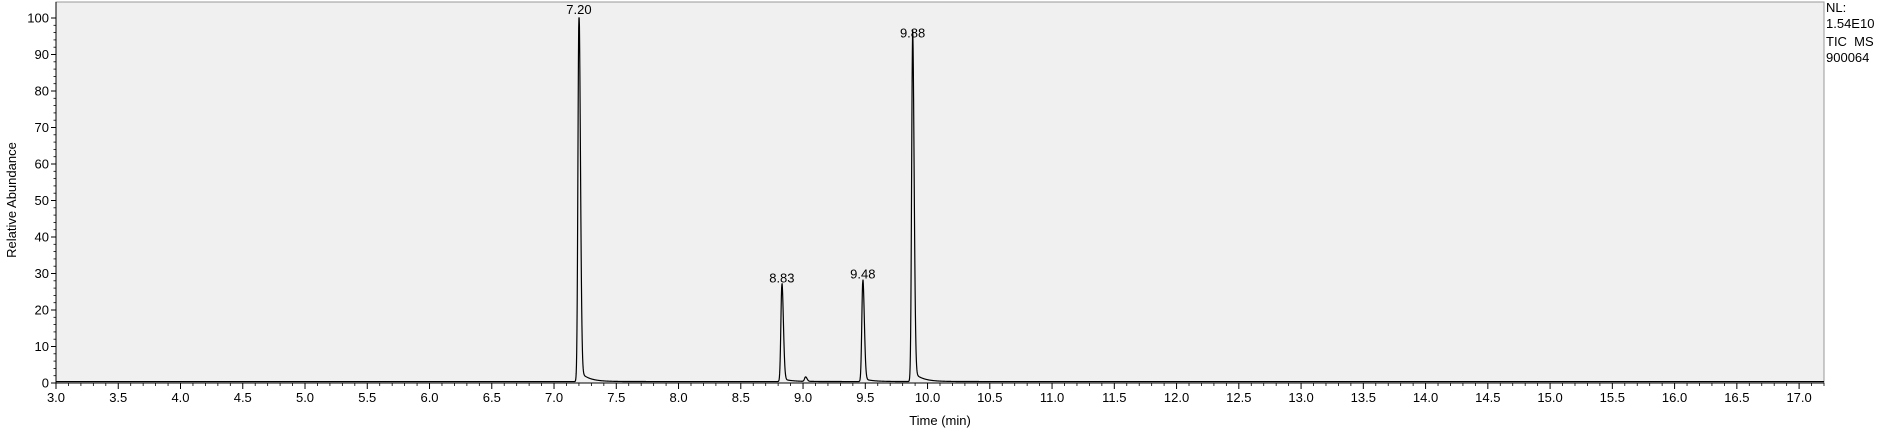 Image resolution: width=1881 pixels, height=432 pixels. I want to click on x-tick-label: 14.0, so click(1425, 397).